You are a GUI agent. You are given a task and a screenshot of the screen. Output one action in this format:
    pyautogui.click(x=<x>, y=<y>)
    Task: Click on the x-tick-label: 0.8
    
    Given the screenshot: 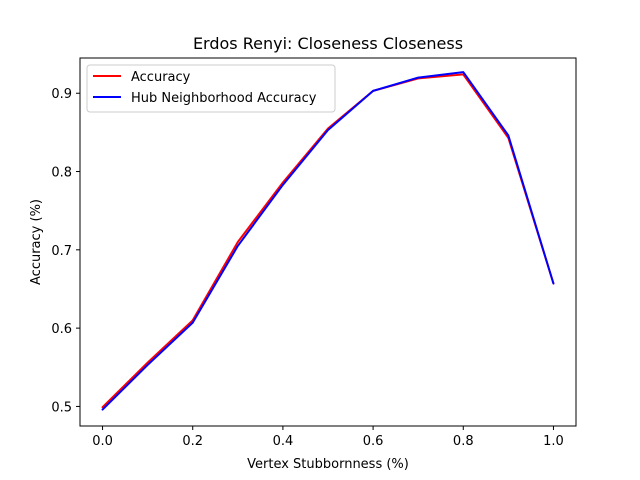 What is the action you would take?
    pyautogui.click(x=463, y=441)
    